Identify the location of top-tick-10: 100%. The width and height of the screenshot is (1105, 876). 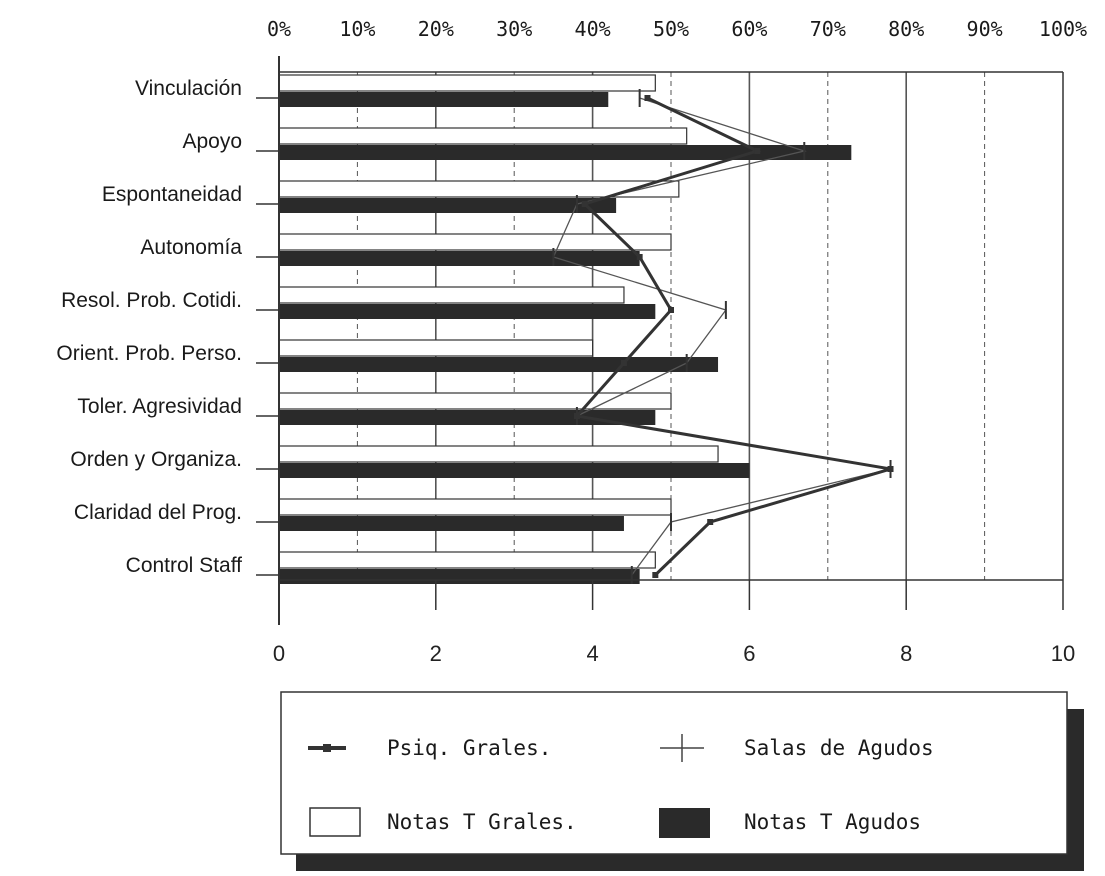
(1063, 29).